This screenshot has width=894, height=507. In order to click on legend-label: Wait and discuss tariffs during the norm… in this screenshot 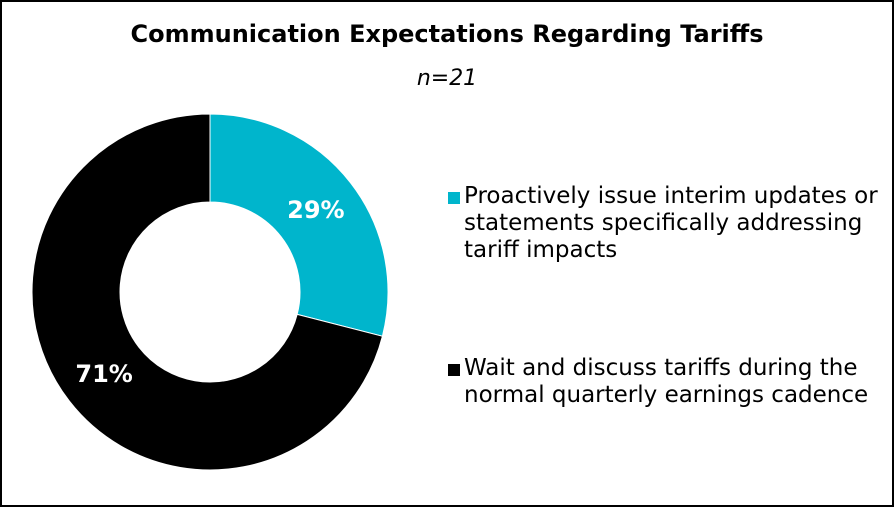, I will do `click(666, 381)`.